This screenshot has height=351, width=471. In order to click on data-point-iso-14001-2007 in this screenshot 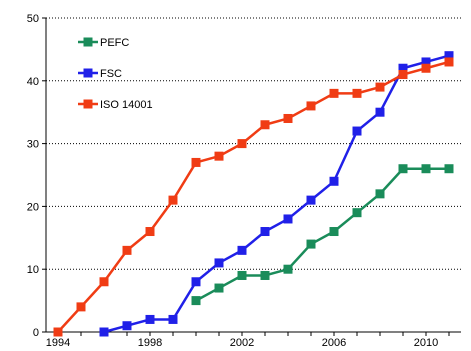, I will do `click(357, 93)`.